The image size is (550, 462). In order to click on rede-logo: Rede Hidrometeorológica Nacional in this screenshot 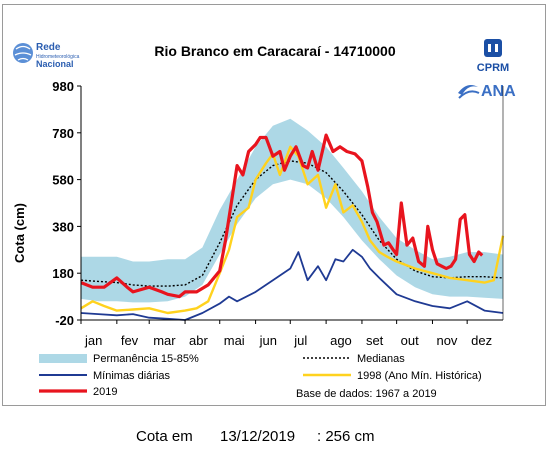, I will do `click(46, 55)`.